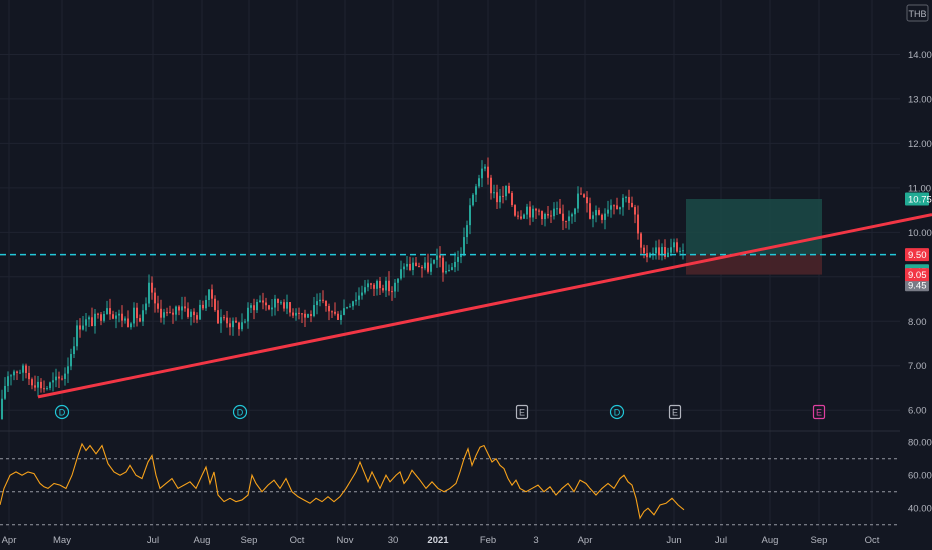 This screenshot has width=932, height=550. I want to click on rsi-line, so click(342, 481).